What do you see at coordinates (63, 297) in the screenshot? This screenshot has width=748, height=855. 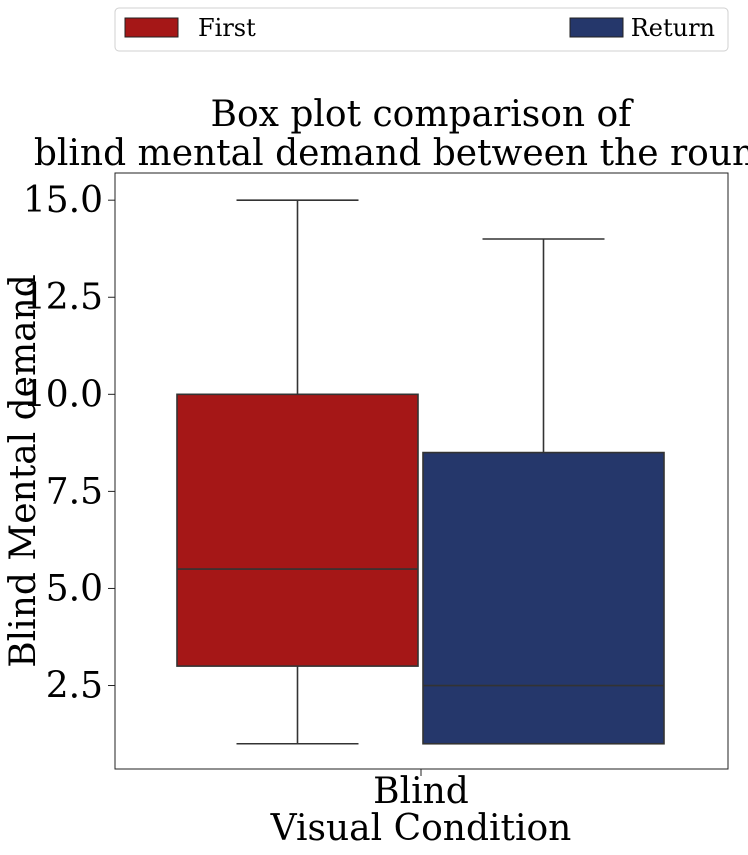 I see `y-tick-label: 12.5` at bounding box center [63, 297].